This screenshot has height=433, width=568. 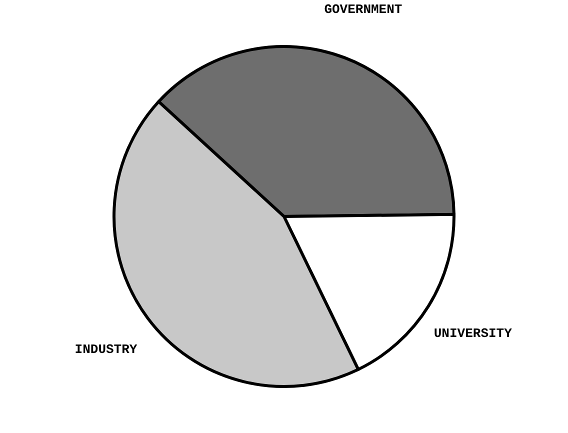 I want to click on slice-label: INDUSTRY, so click(x=106, y=350).